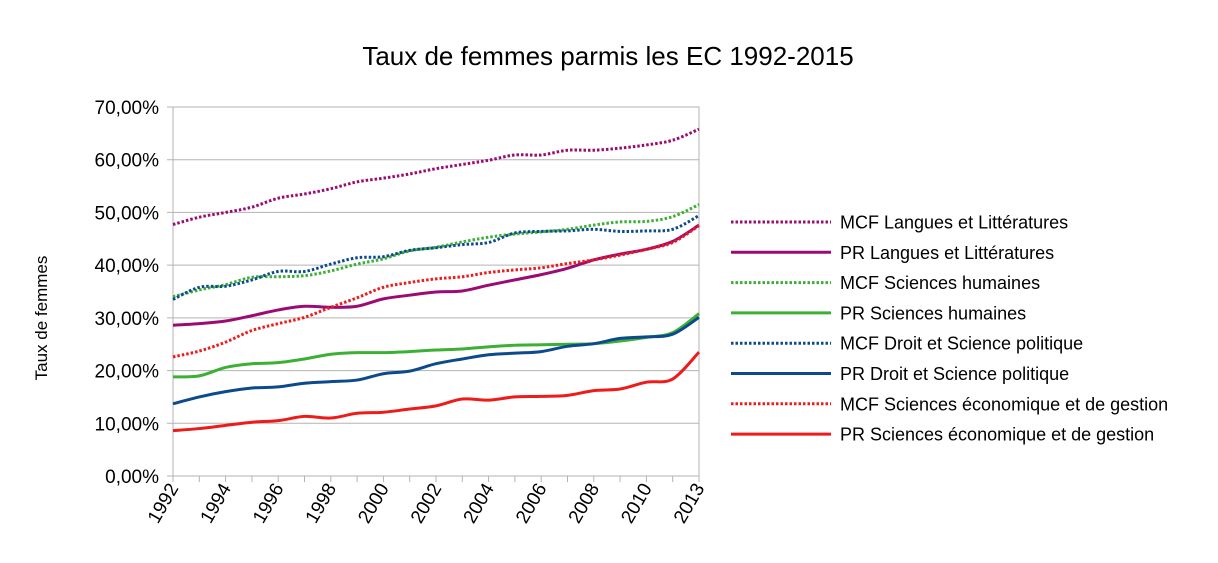 This screenshot has width=1218, height=563. What do you see at coordinates (480, 503) in the screenshot?
I see `x-tick-label: 2004` at bounding box center [480, 503].